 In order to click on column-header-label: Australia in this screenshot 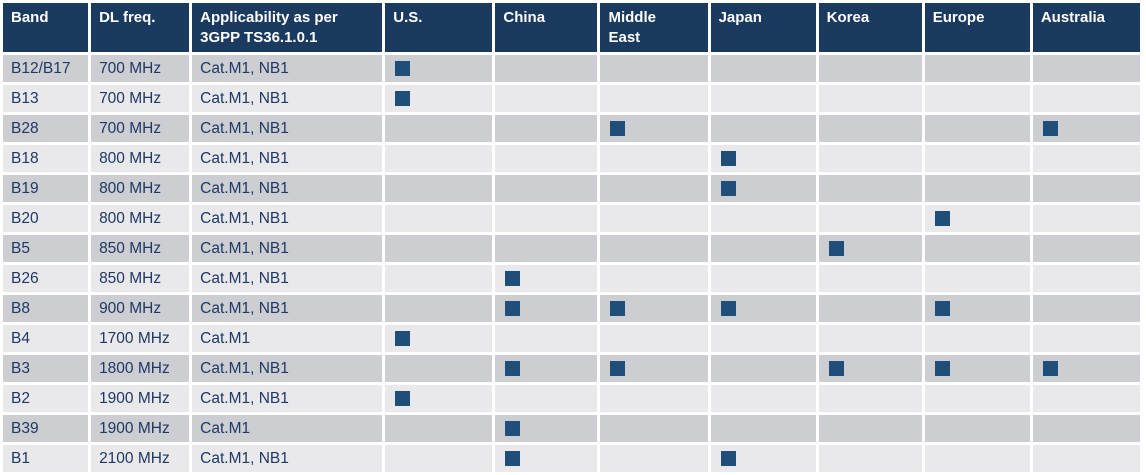, I will do `click(1073, 17)`.